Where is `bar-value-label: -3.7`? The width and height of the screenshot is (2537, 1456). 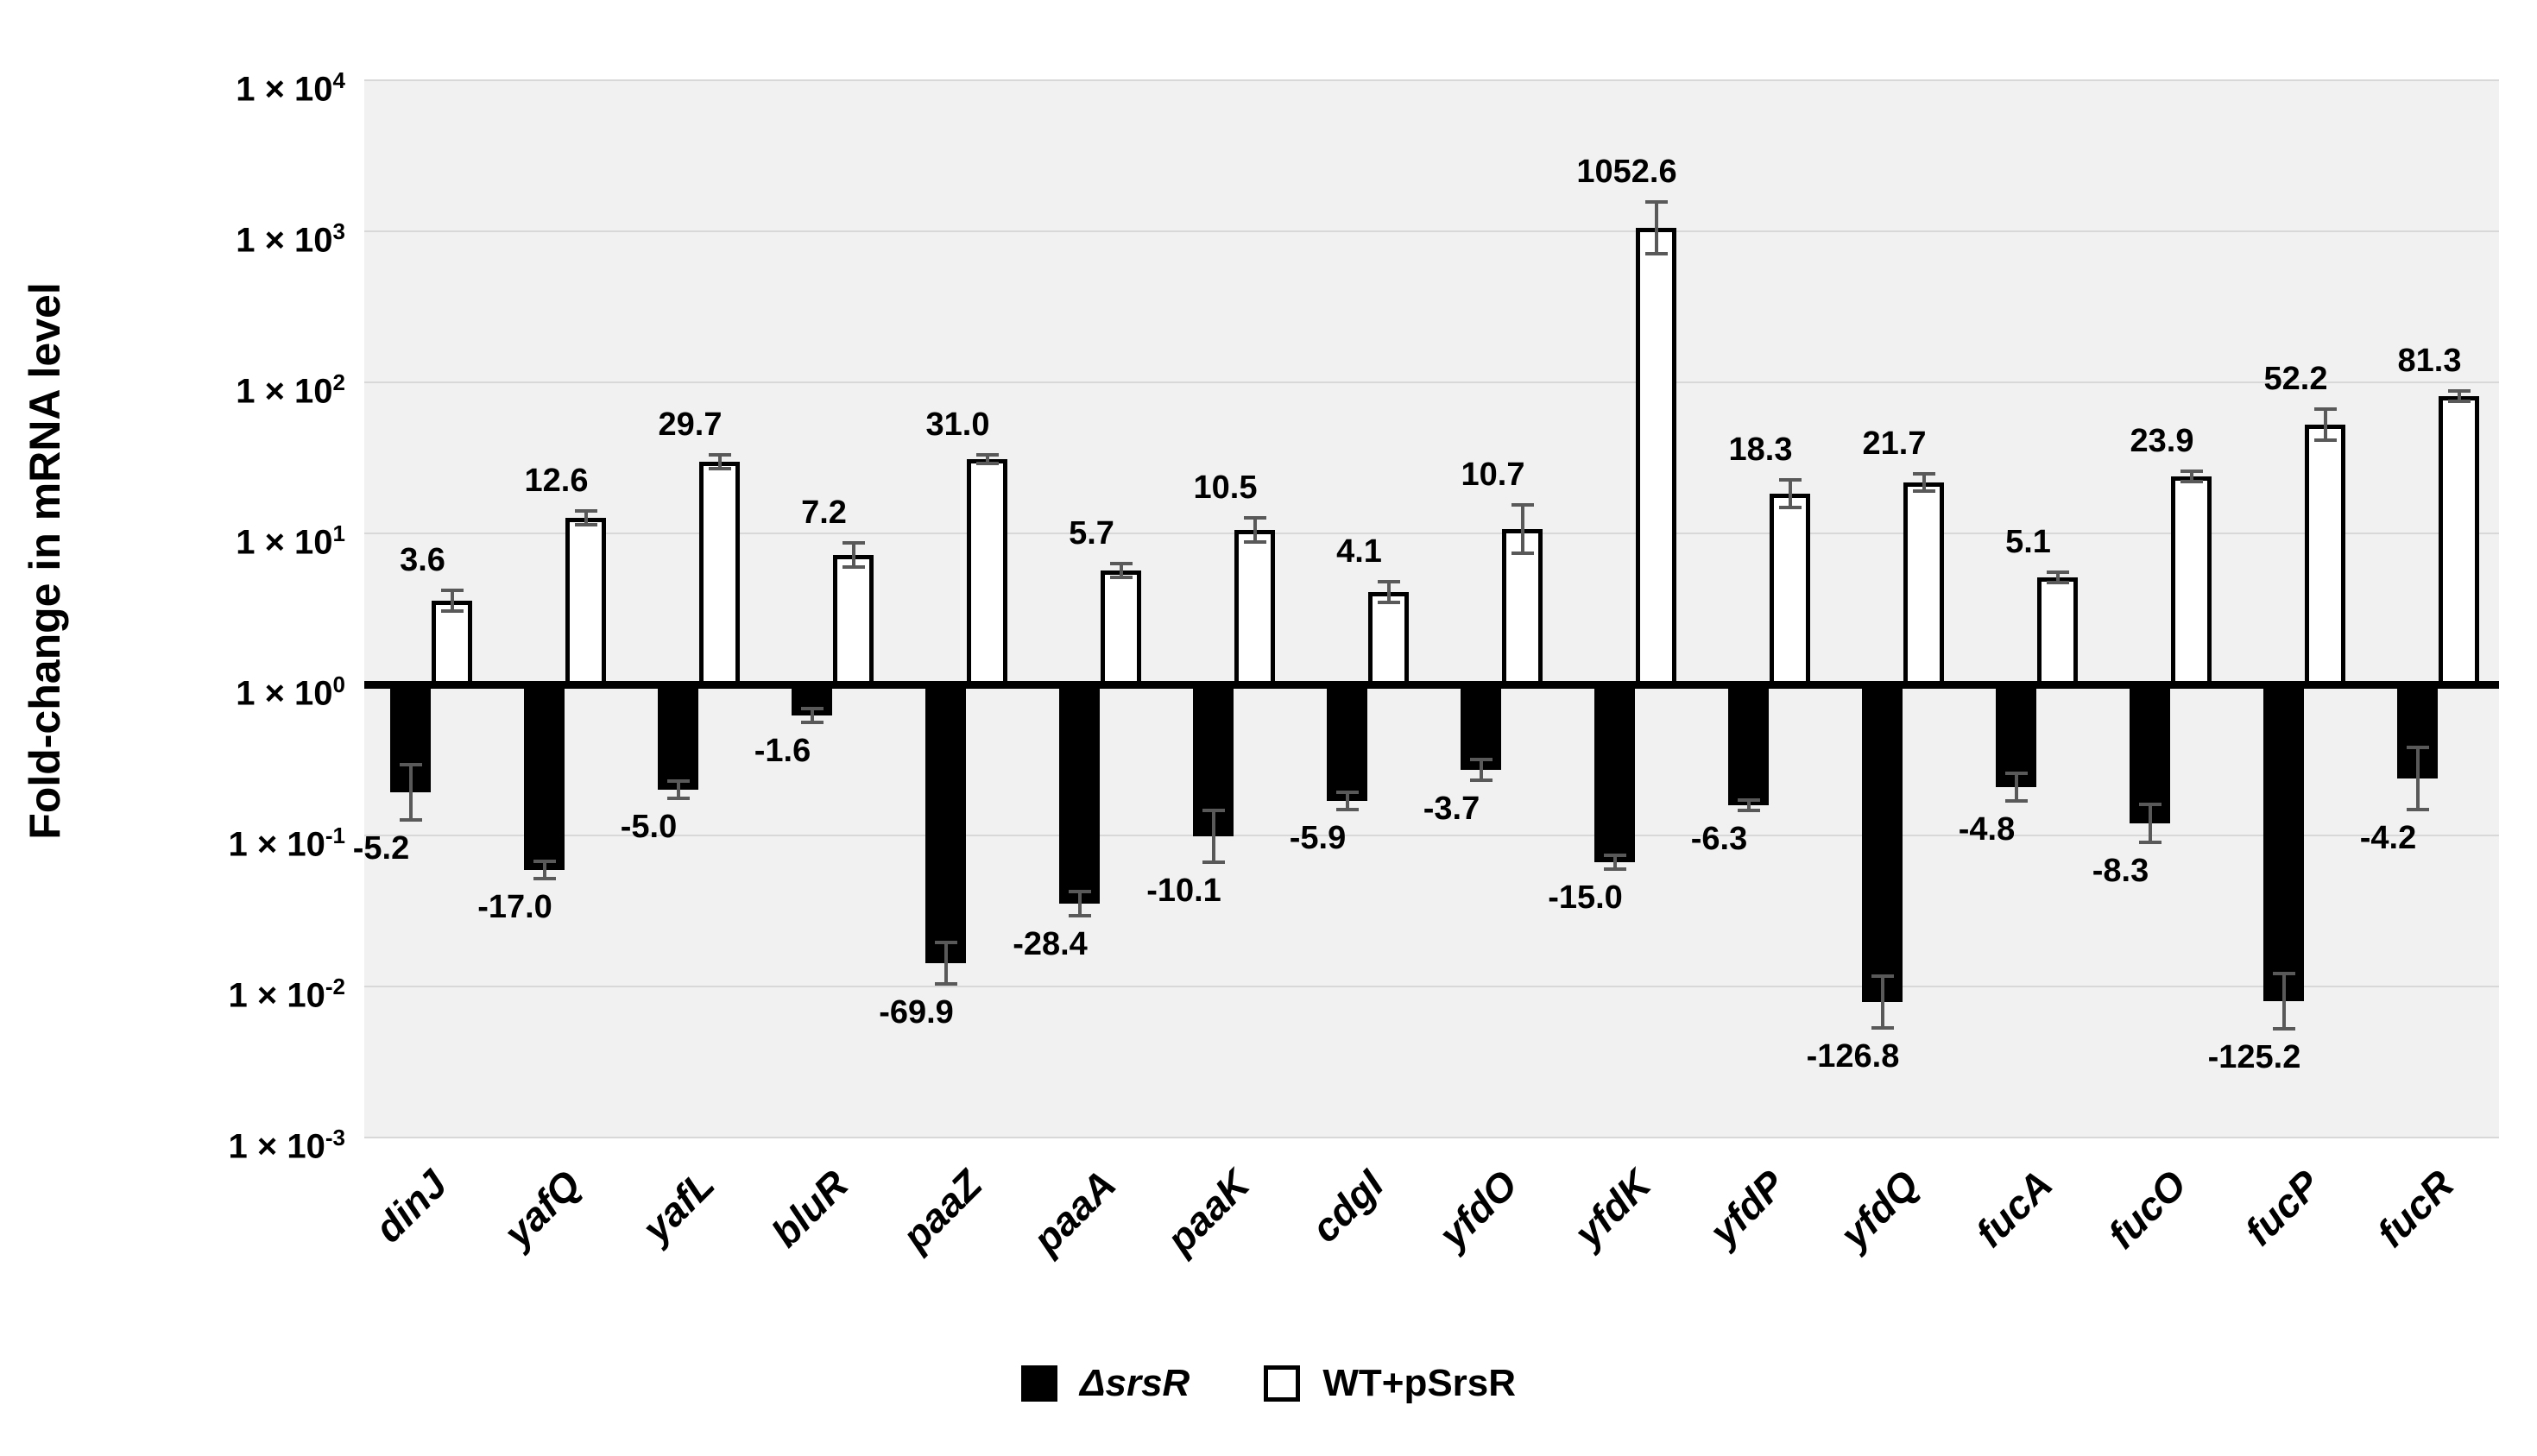 bar-value-label: -3.7 is located at coordinates (1452, 810).